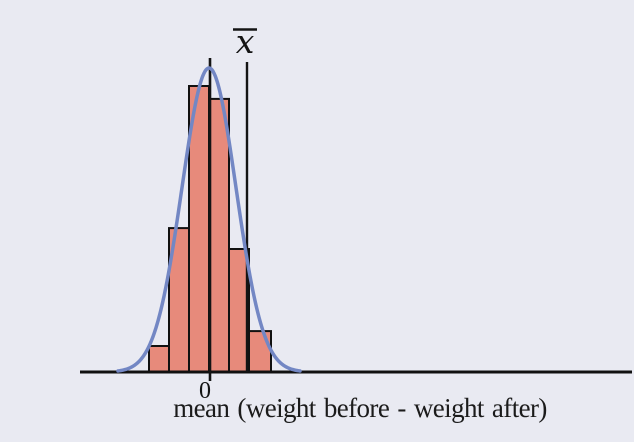 The height and width of the screenshot is (442, 634). Describe the element at coordinates (360, 408) in the screenshot. I see `x-axis-title: mean (weight before - weight after)` at that location.